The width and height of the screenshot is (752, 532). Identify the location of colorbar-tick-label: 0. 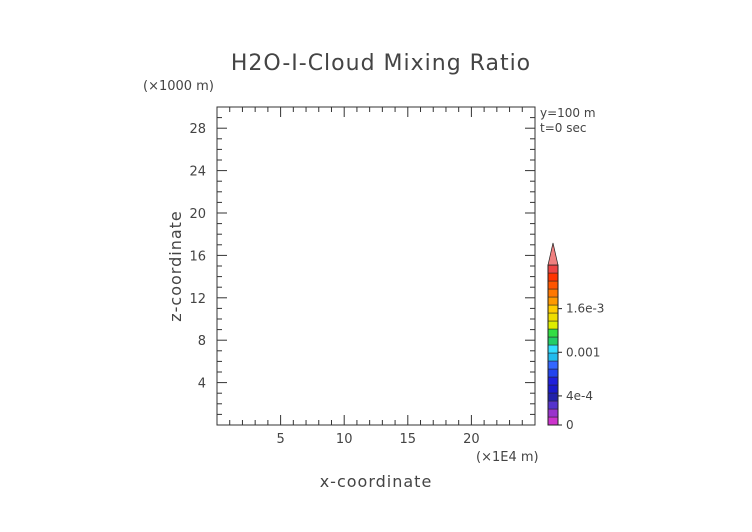
(570, 425).